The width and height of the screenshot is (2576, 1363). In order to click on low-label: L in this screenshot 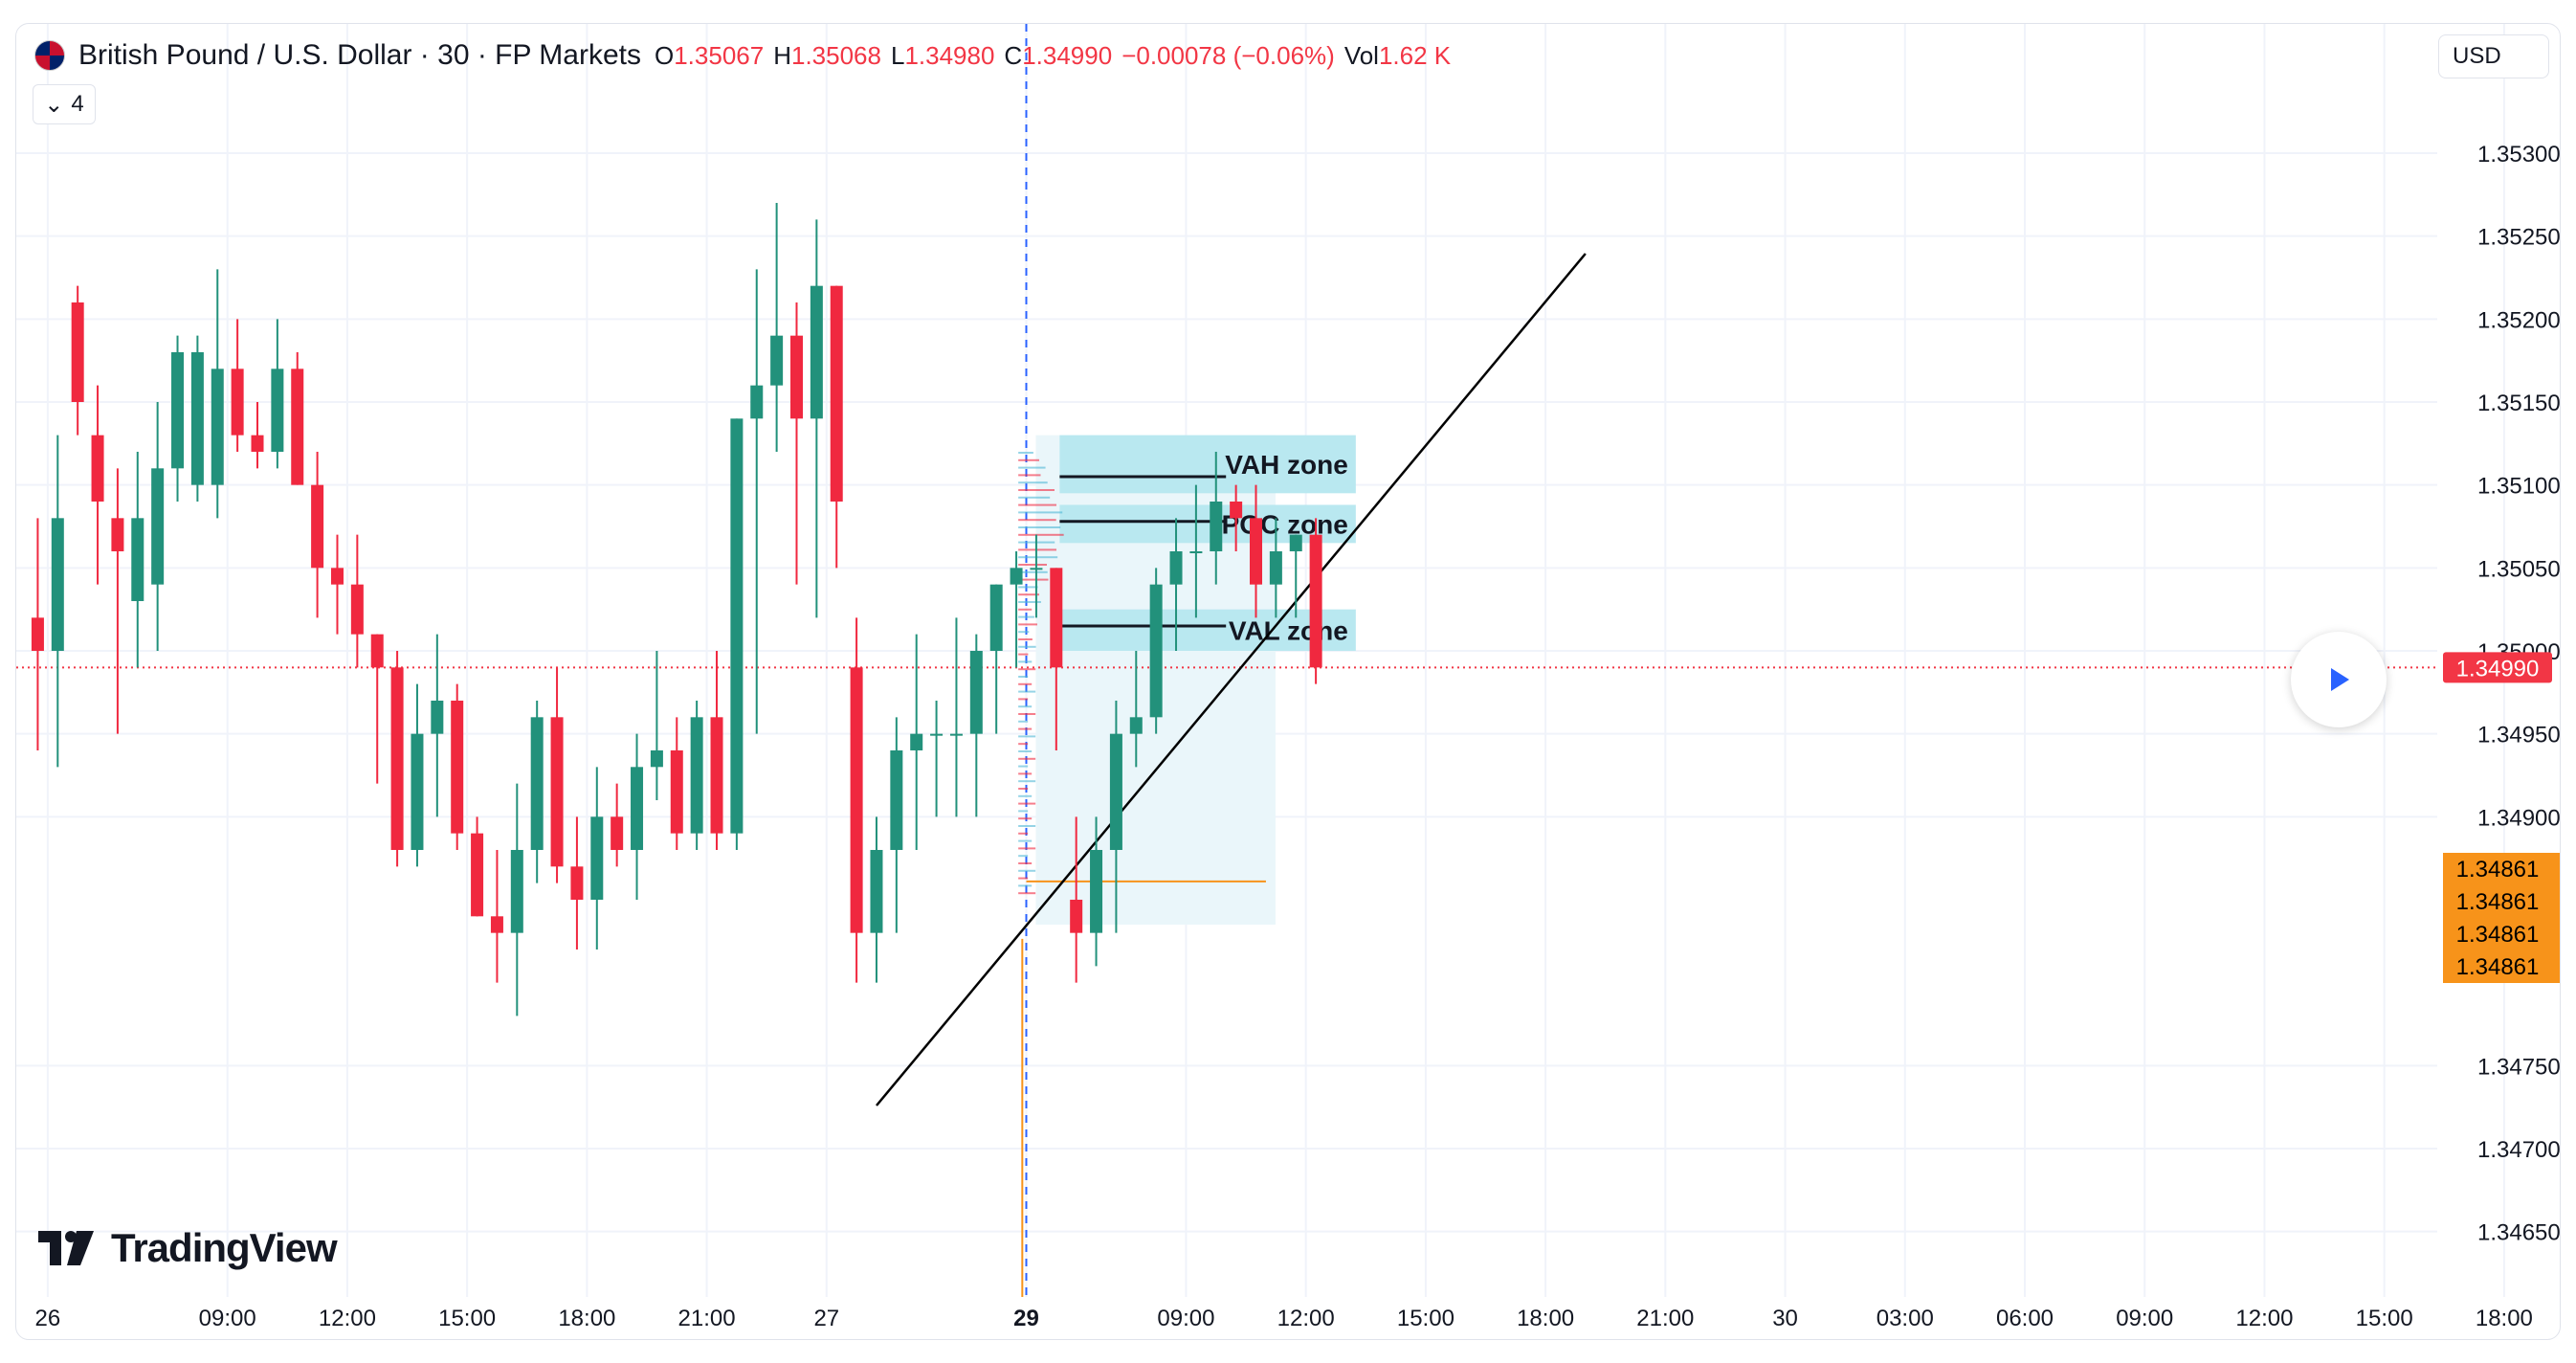, I will do `click(897, 55)`.